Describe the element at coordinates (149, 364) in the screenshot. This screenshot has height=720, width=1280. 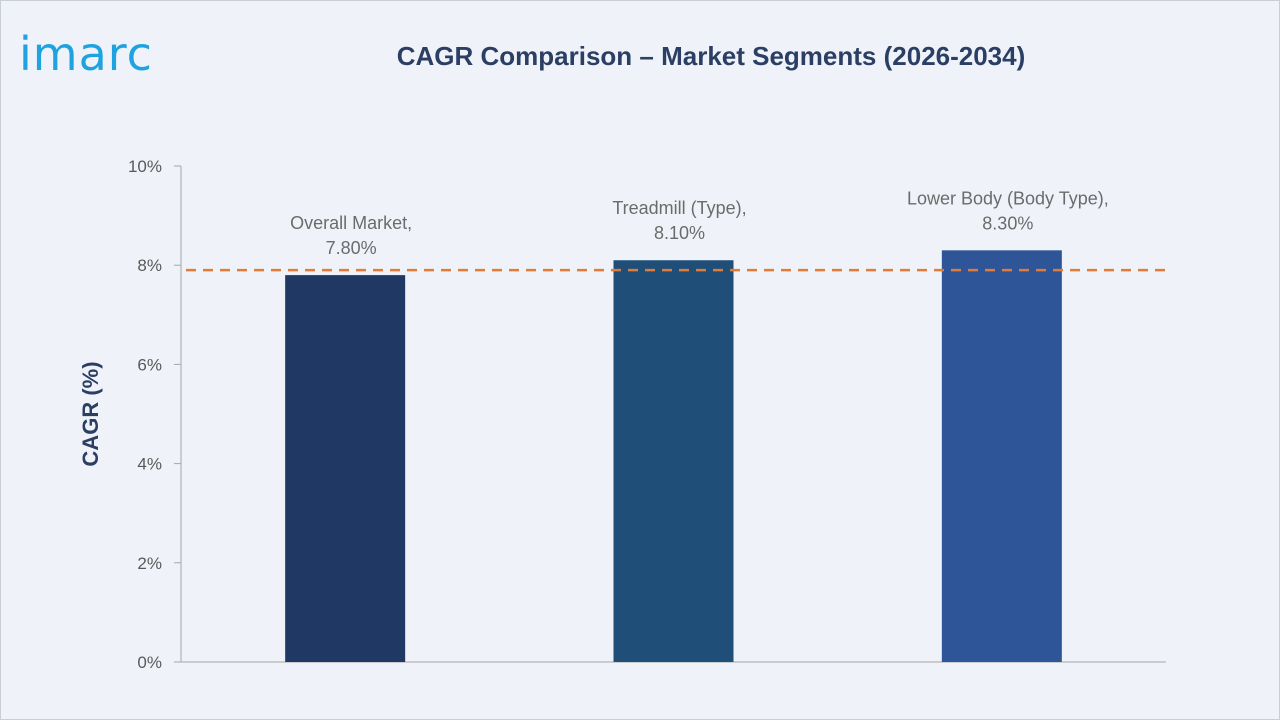
I see `y-tick-label: 6%` at that location.